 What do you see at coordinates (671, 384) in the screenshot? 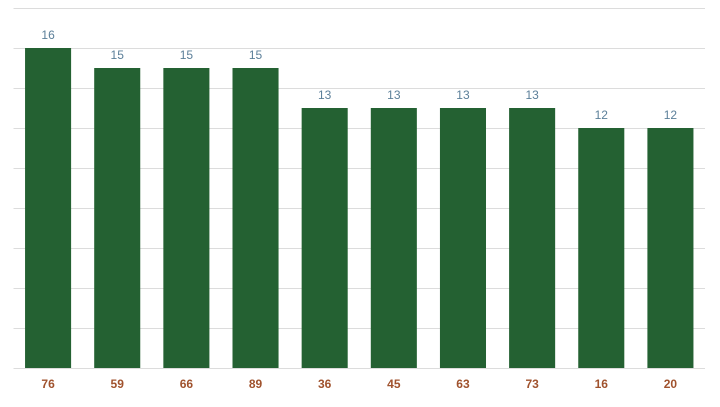
I see `x-tick-label: 20` at bounding box center [671, 384].